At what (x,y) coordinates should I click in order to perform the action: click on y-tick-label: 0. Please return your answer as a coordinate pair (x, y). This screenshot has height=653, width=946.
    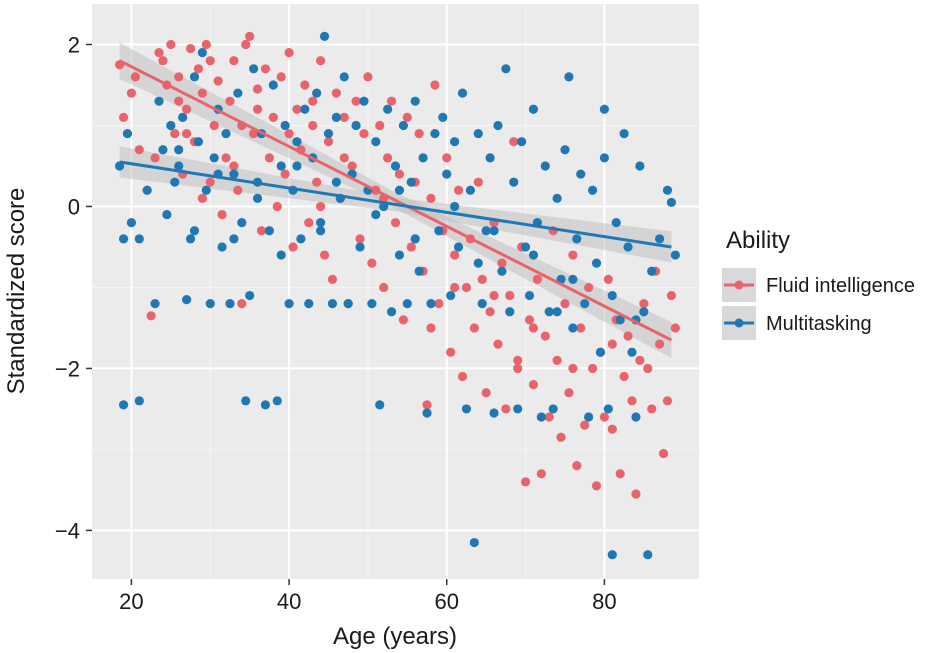
    Looking at the image, I should click on (74, 206).